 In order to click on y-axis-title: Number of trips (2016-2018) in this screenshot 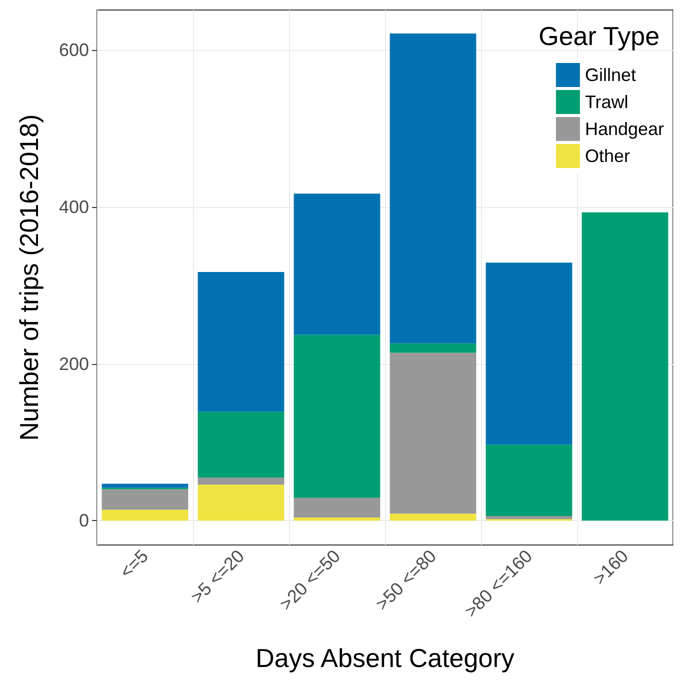, I will do `click(29, 277)`.